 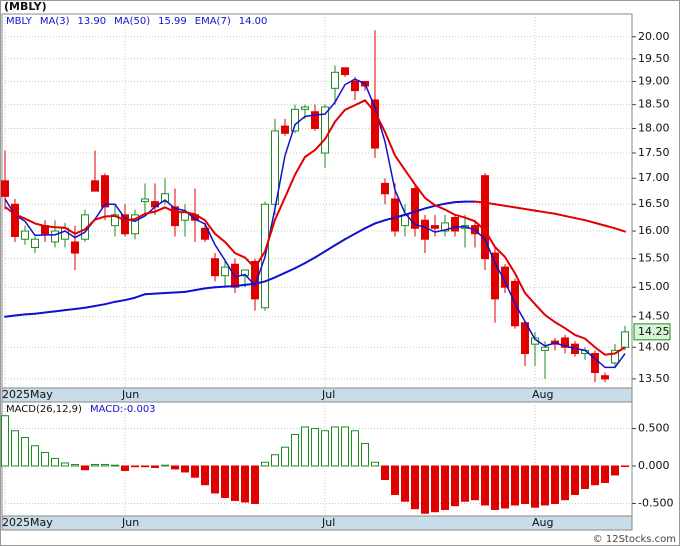 What do you see at coordinates (654, 203) in the screenshot?
I see `y-tick-label: 16.50` at bounding box center [654, 203].